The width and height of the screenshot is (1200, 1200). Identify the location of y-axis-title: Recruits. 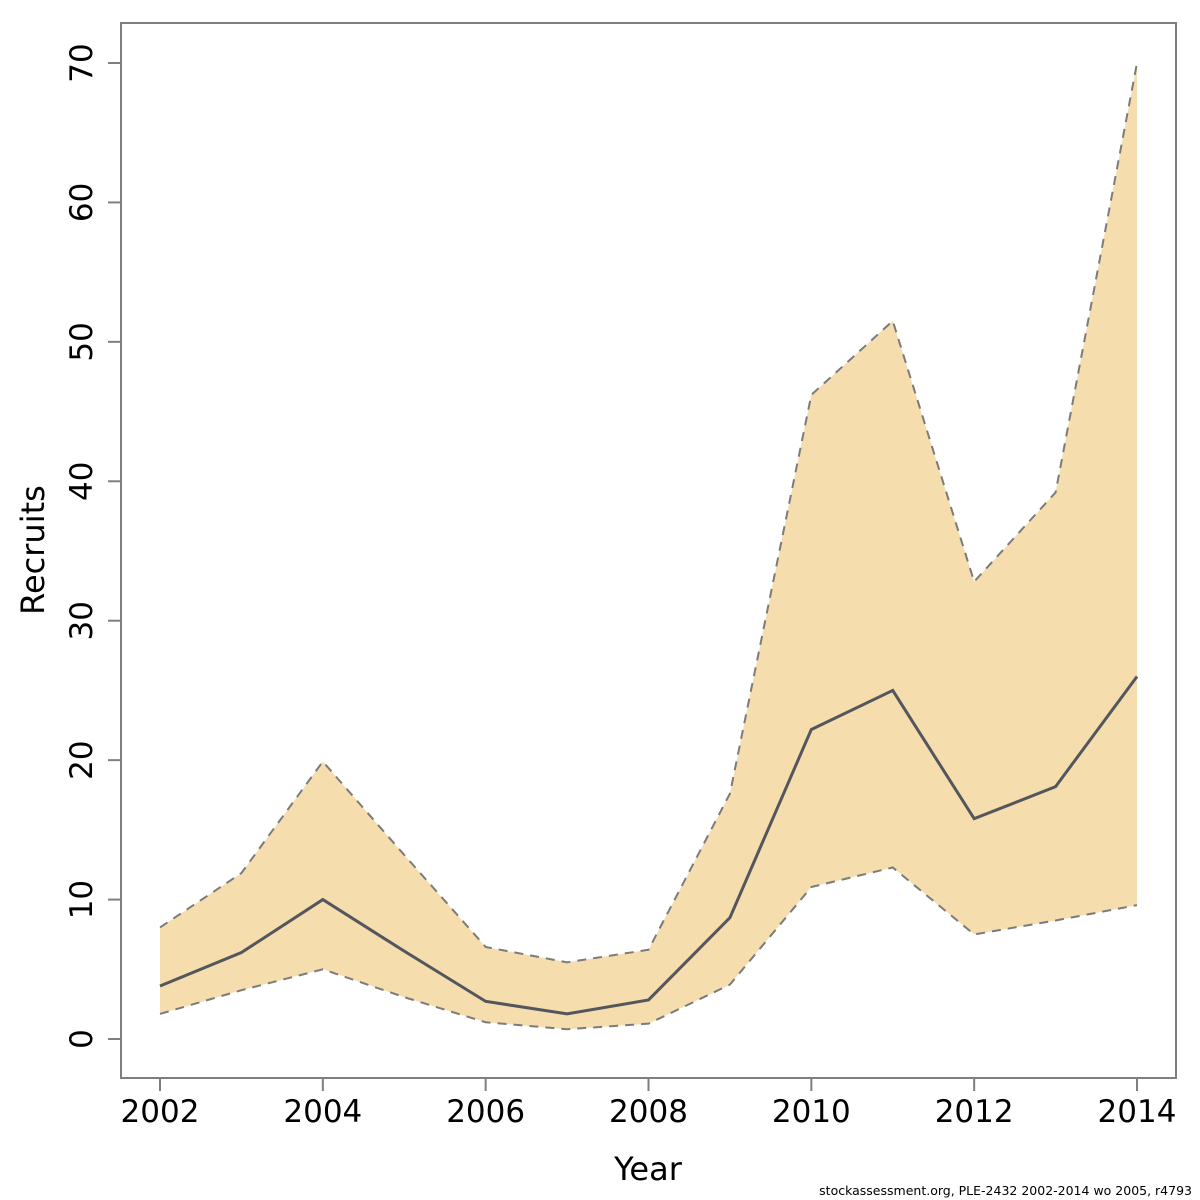
(33, 550).